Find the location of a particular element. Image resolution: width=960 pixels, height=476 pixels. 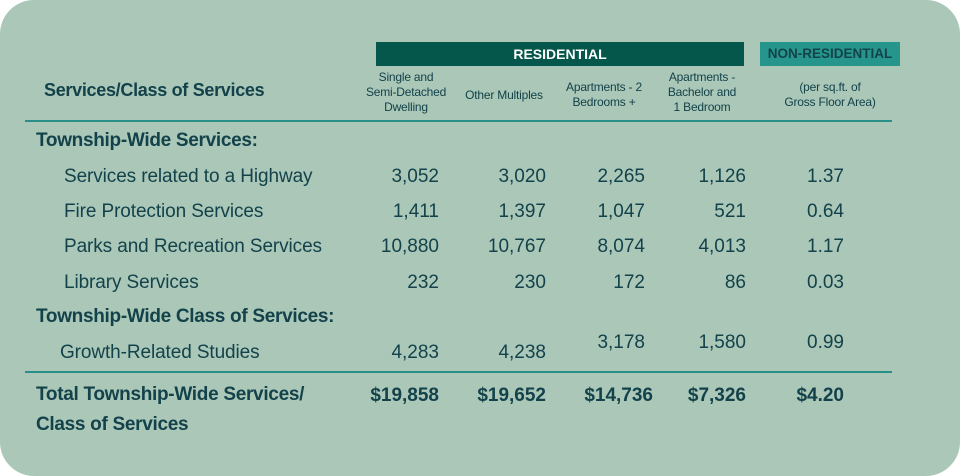

col-header-single-semi: Single and Semi-Detached Dwelling is located at coordinates (406, 92).